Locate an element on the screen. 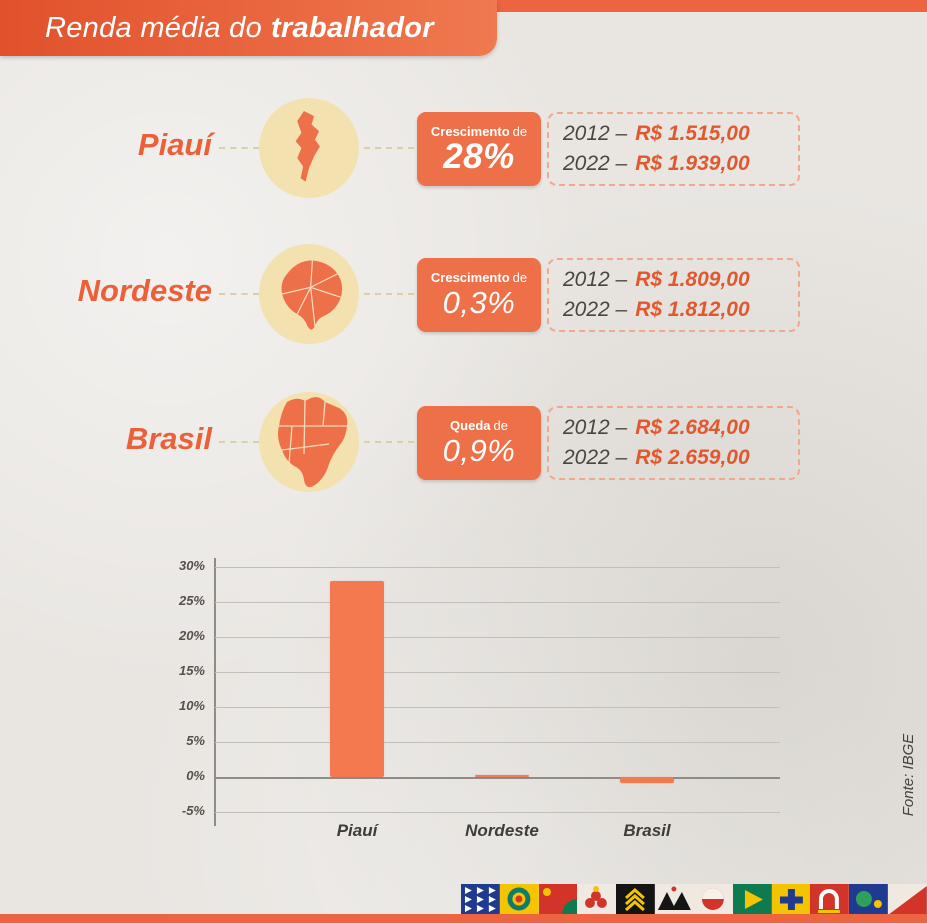  piaui-map-icon is located at coordinates (307, 146).